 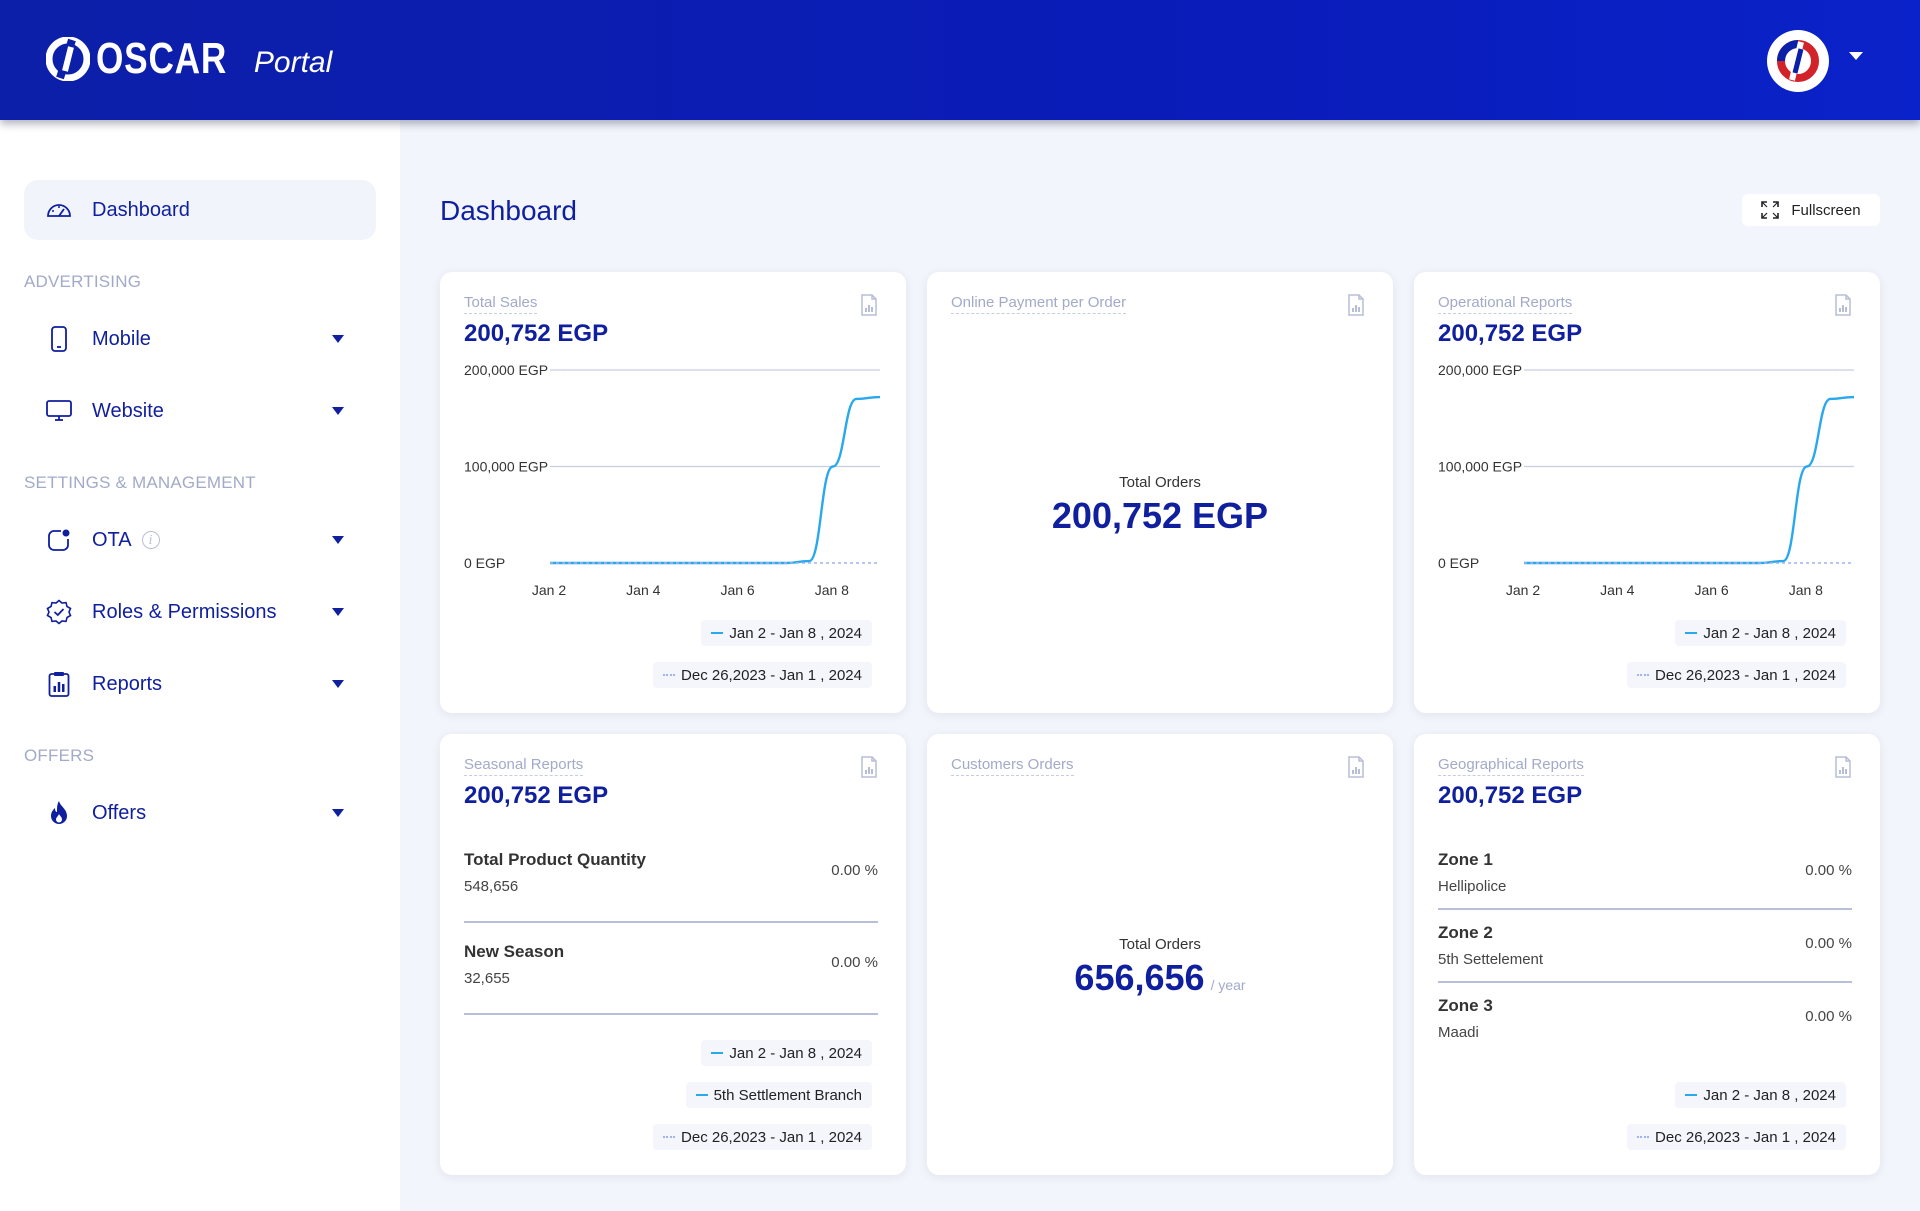 What do you see at coordinates (140, 482) in the screenshot?
I see `section-settings-management: SETTINGS & MANAGEMENT` at bounding box center [140, 482].